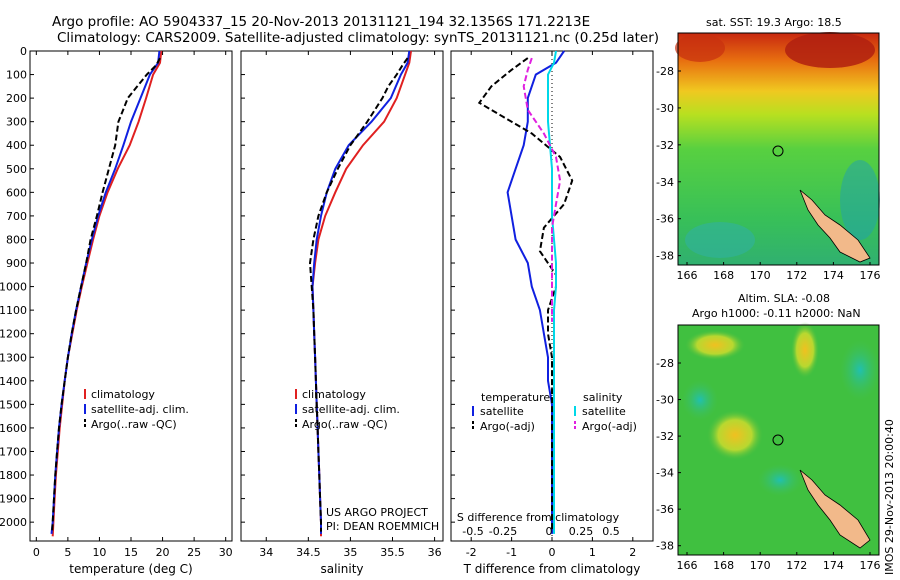  Describe the element at coordinates (503, 531) in the screenshot. I see `secondary-x-tick-label: -0.25` at that location.